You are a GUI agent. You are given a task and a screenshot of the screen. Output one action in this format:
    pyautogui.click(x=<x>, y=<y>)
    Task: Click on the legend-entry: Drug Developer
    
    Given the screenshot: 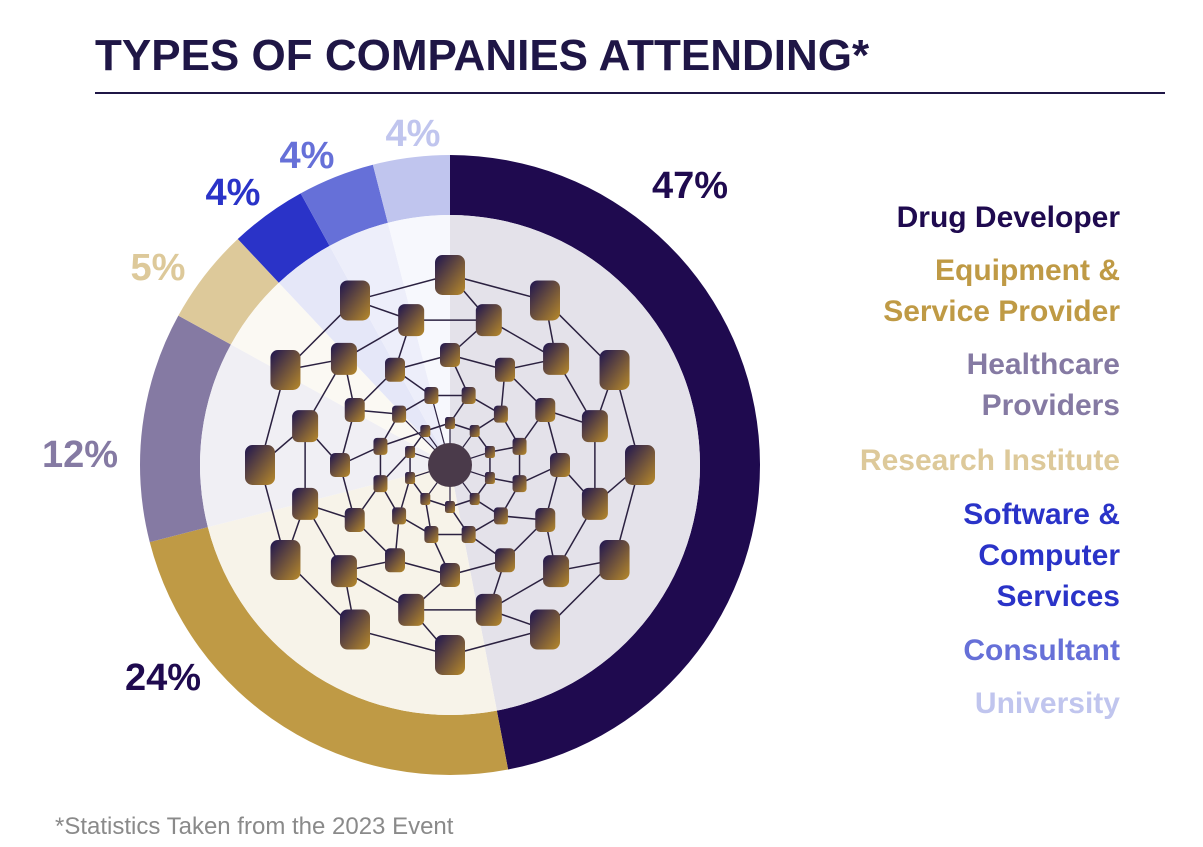 What is the action you would take?
    pyautogui.click(x=1008, y=217)
    